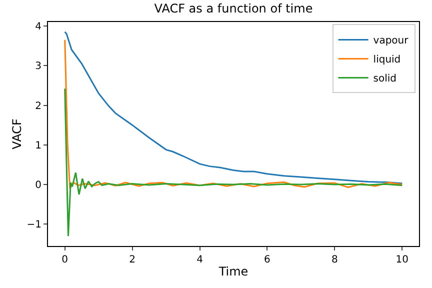 The height and width of the screenshot is (288, 432). Describe the element at coordinates (65, 260) in the screenshot. I see `x-tick-label: 0` at that location.